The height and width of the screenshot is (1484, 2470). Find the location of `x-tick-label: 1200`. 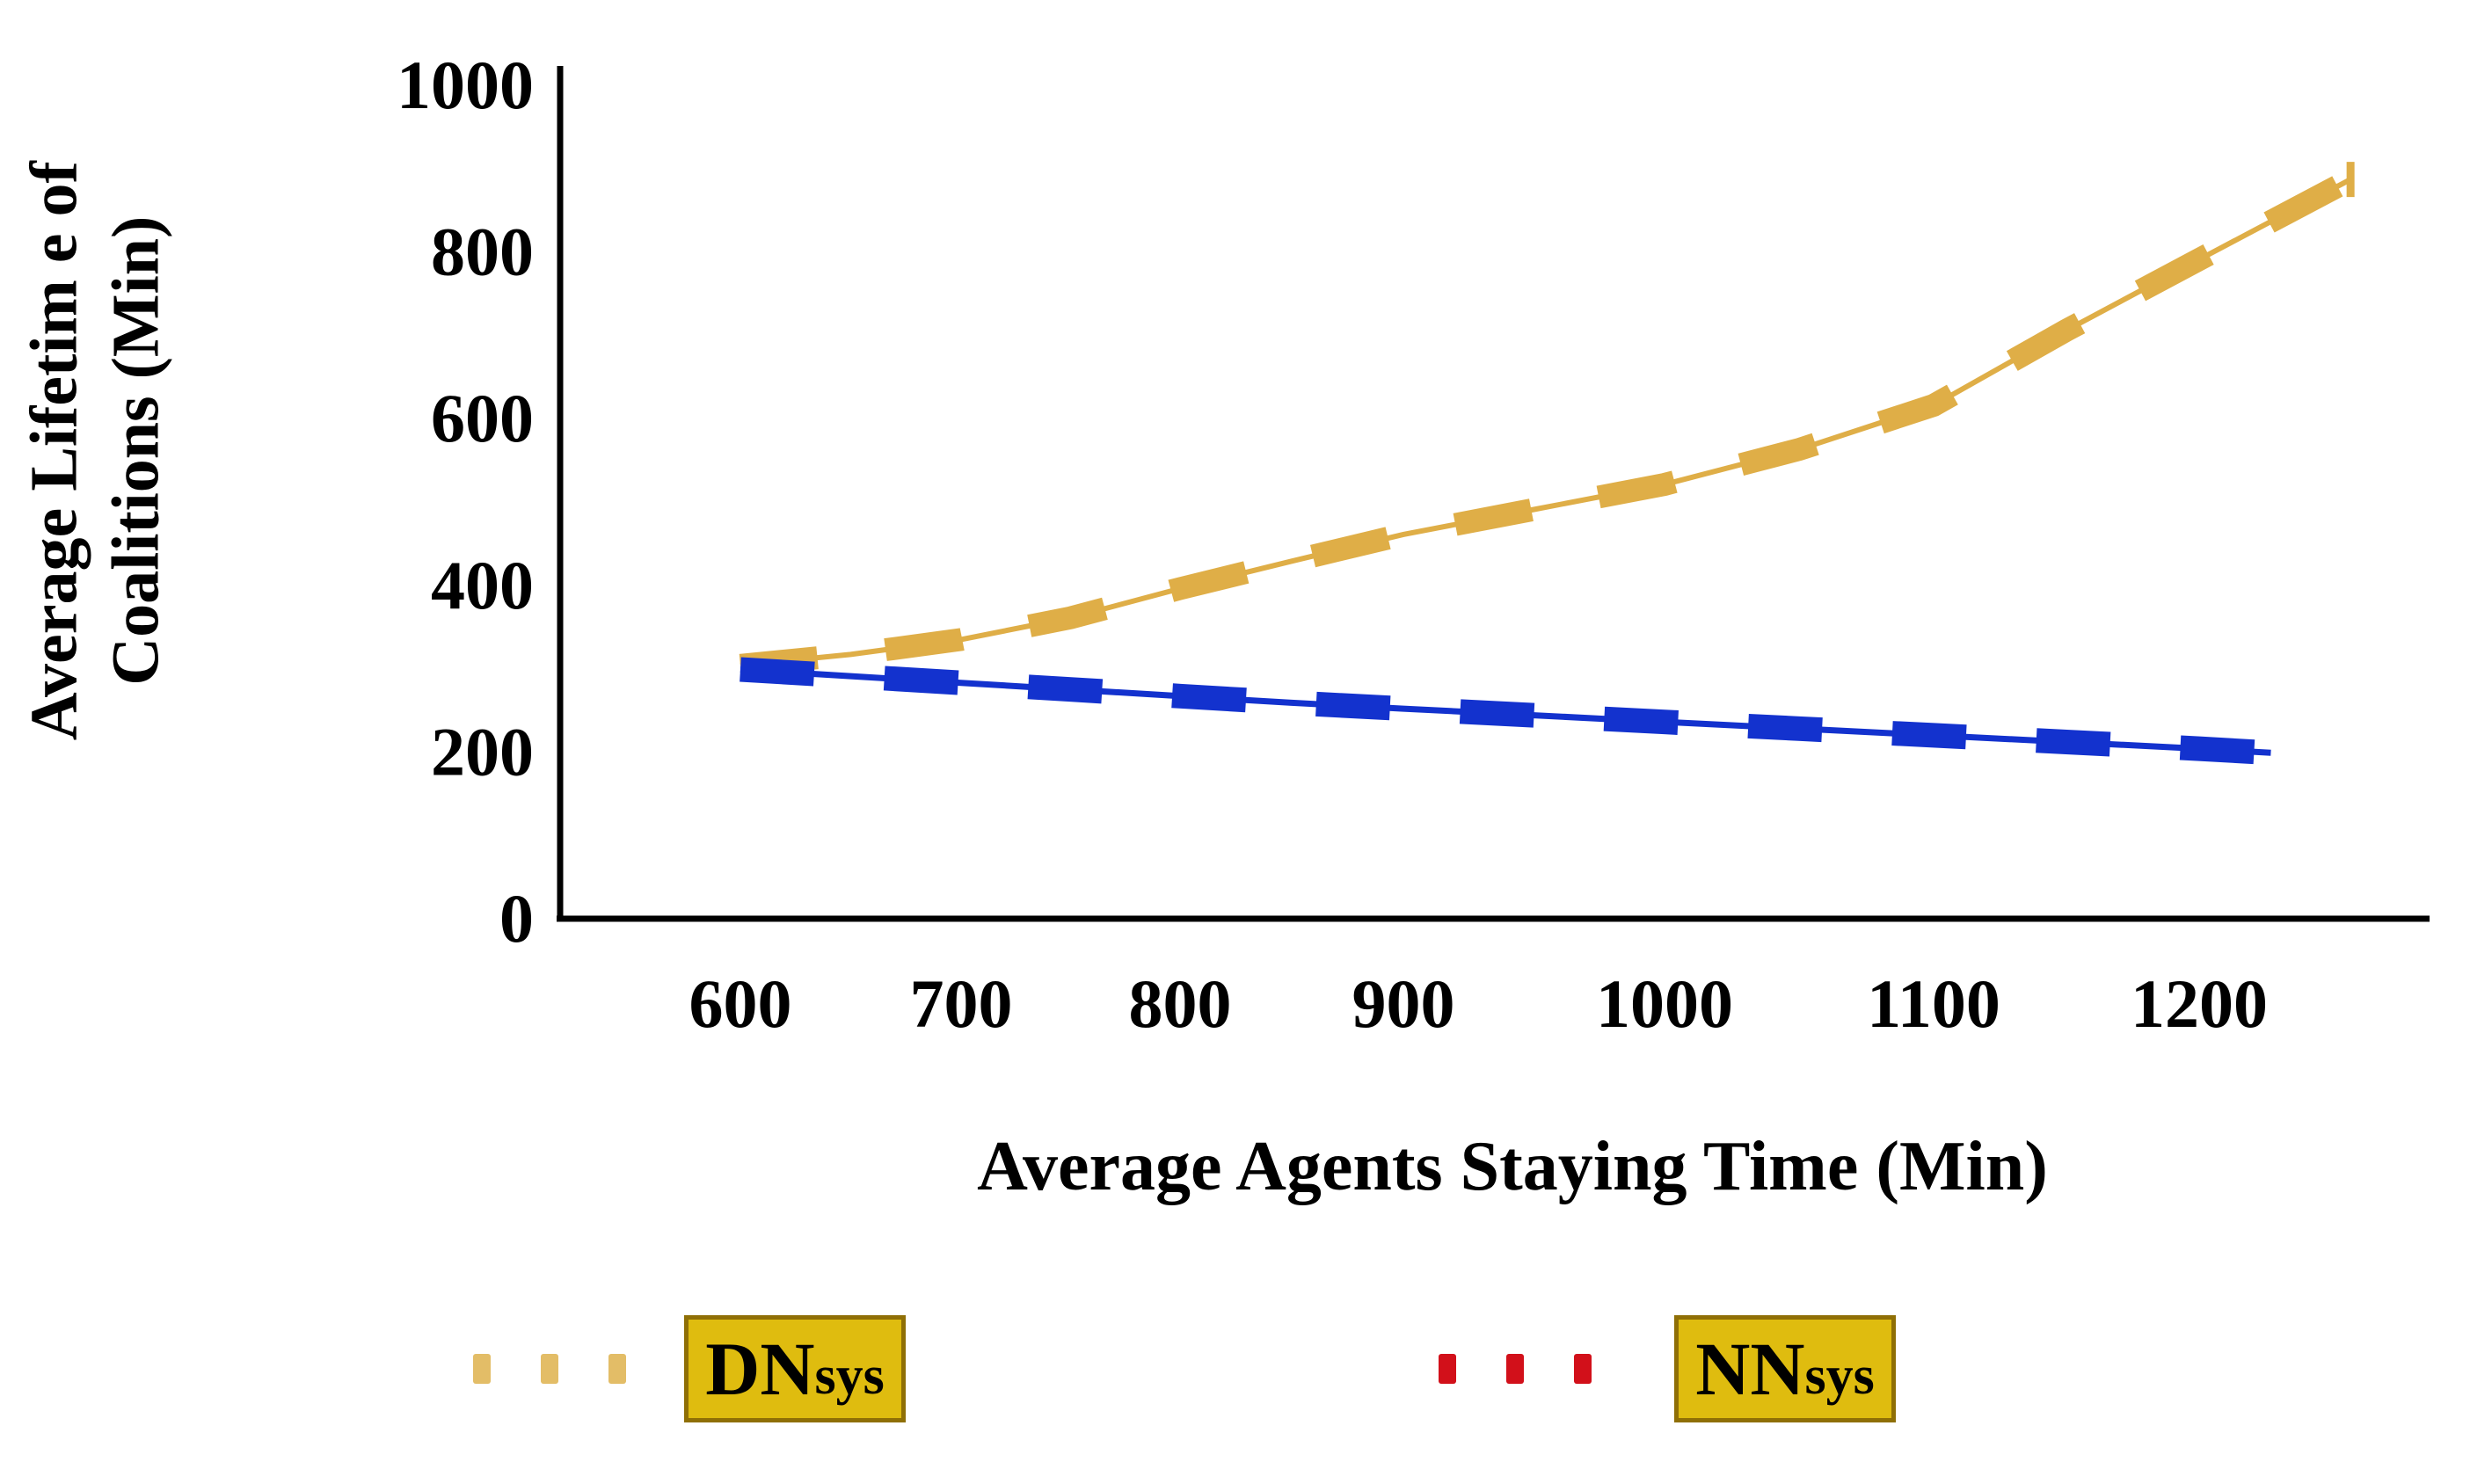

x-tick-label: 1200 is located at coordinates (2199, 1003).